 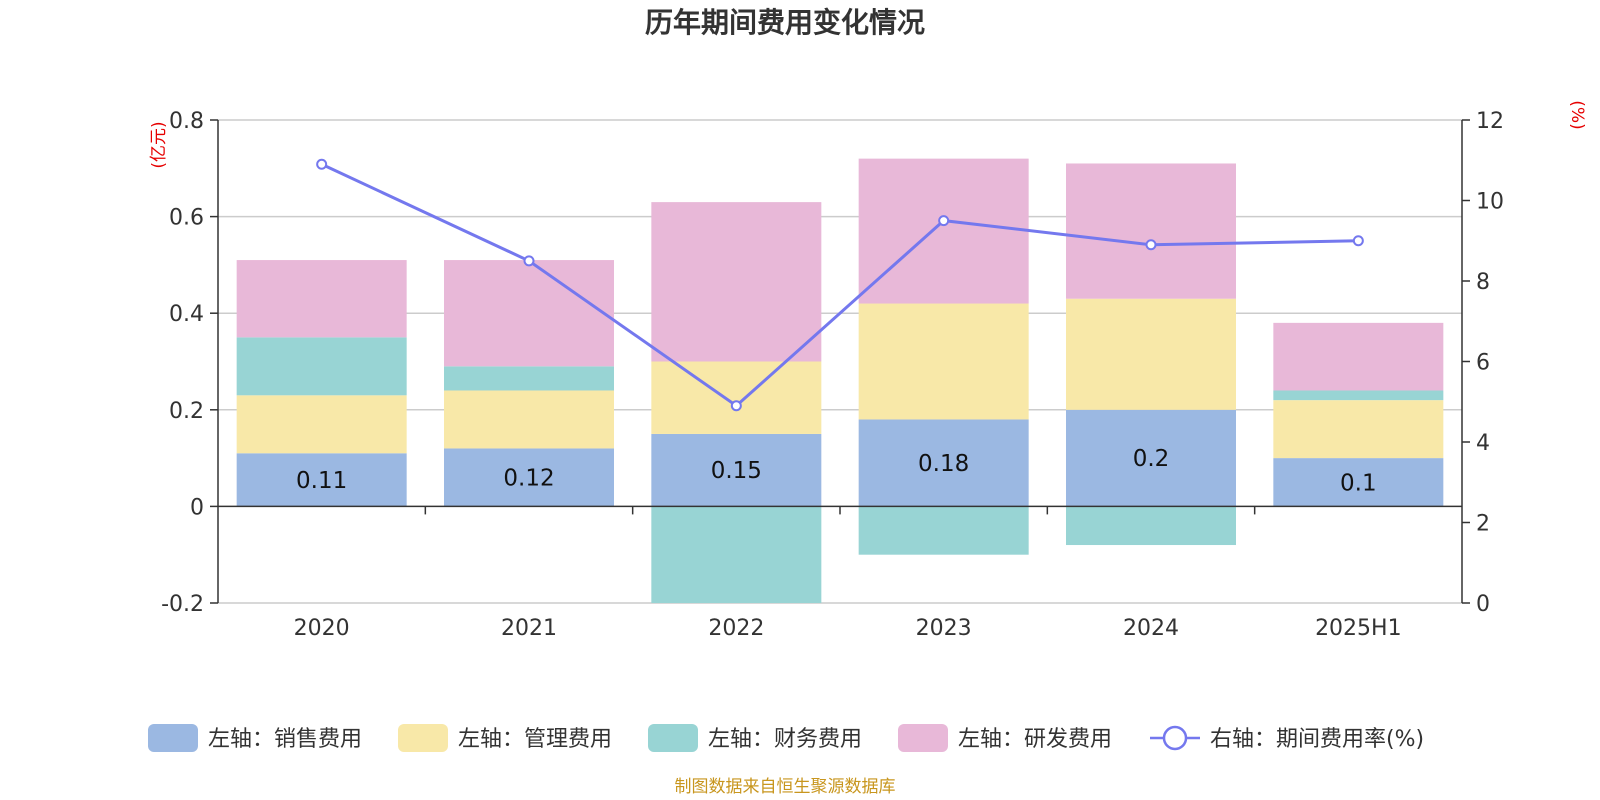 What do you see at coordinates (1490, 121) in the screenshot?
I see `right-tick-label: 12` at bounding box center [1490, 121].